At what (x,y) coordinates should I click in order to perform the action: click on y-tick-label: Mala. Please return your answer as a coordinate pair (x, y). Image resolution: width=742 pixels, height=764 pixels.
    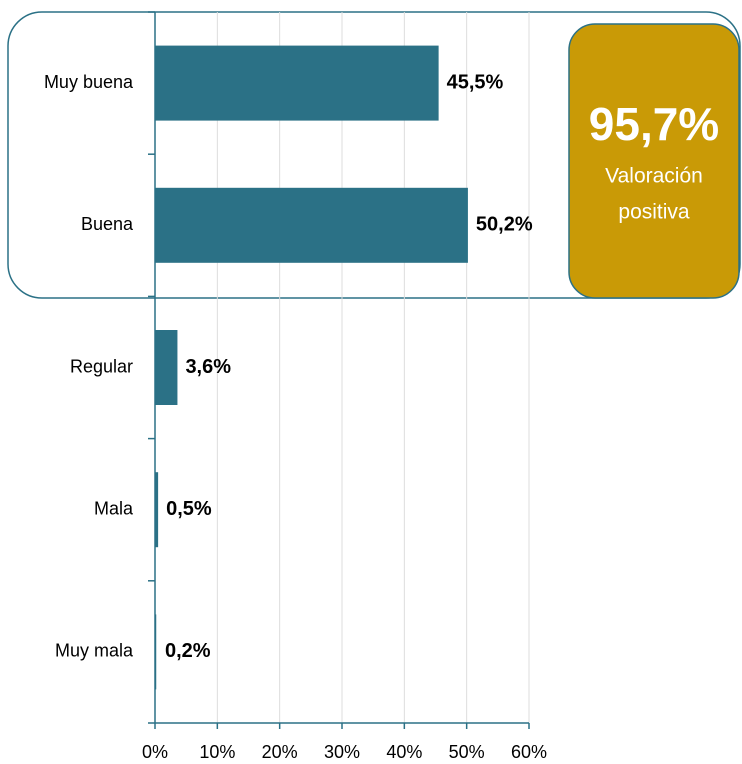
    Looking at the image, I should click on (114, 508).